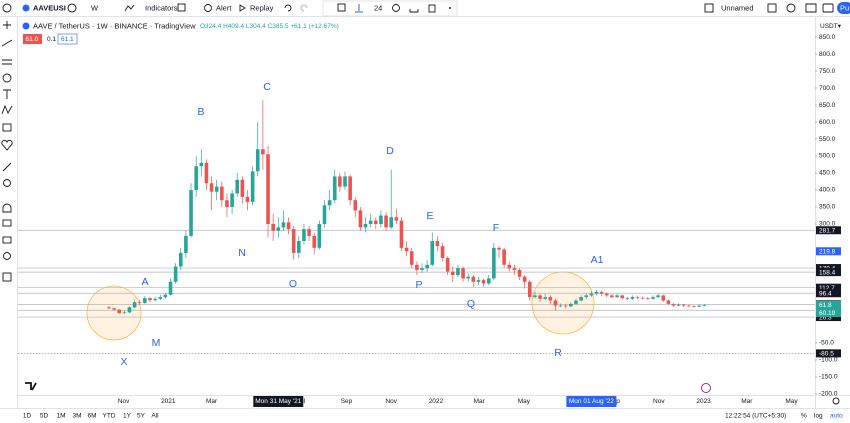 The height and width of the screenshot is (423, 850). I want to click on spread-badge: 0.1, so click(51, 39).